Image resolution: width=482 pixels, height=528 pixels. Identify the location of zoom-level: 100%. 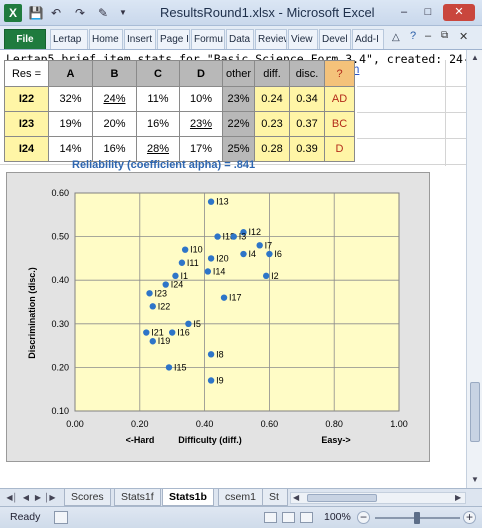
(337, 517).